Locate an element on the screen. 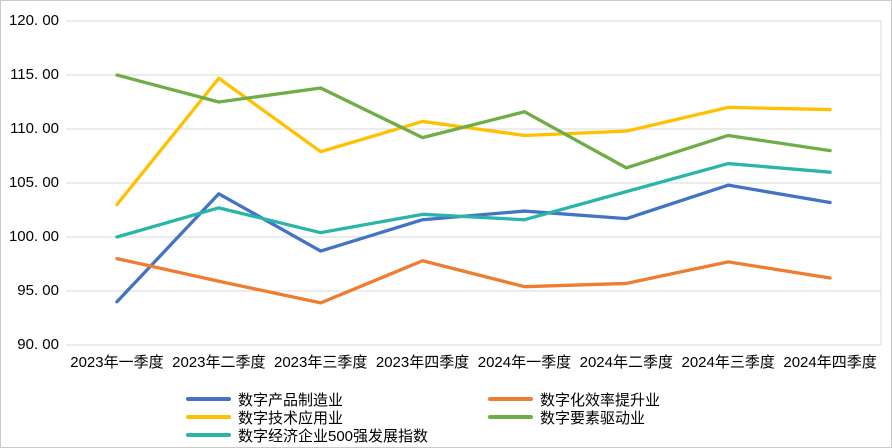  x-axis-tick-label: 2024年二季度 is located at coordinates (626, 362).